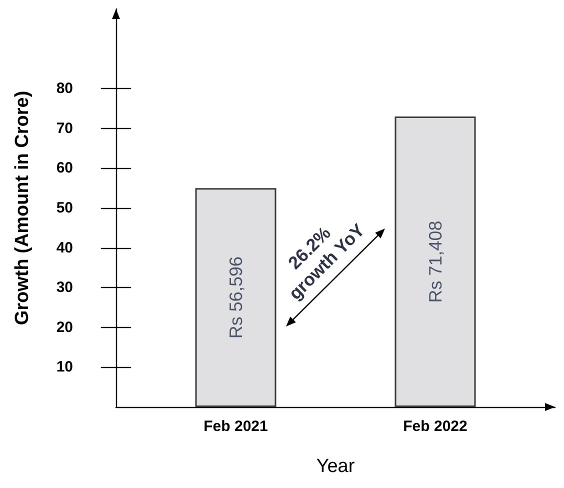 The width and height of the screenshot is (564, 488). What do you see at coordinates (64, 327) in the screenshot?
I see `y-tick-label: 20` at bounding box center [64, 327].